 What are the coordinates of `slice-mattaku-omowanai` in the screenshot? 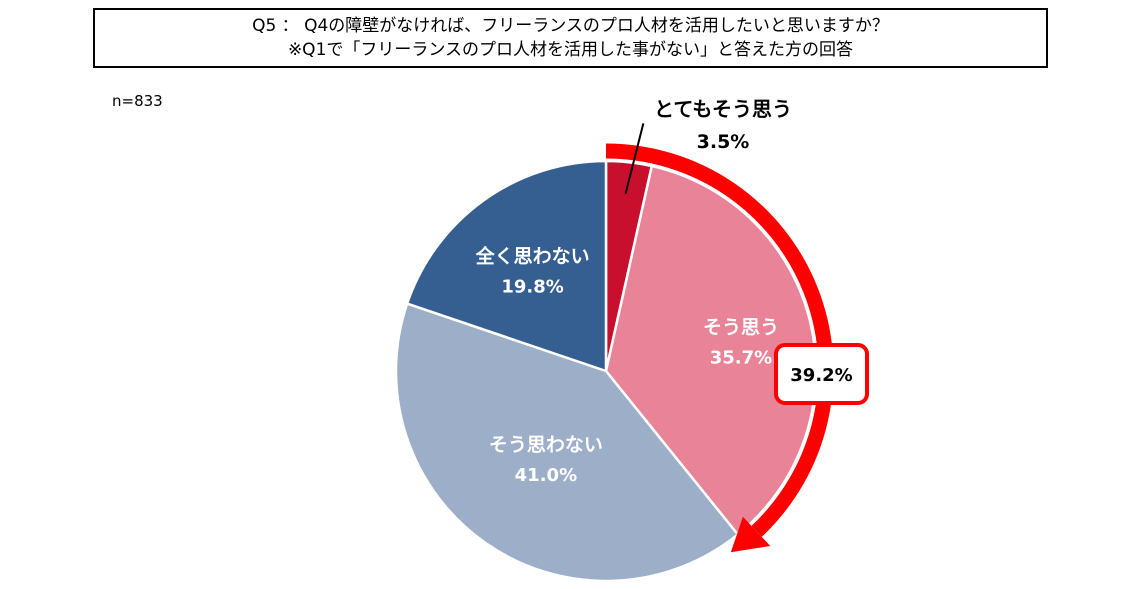 It's located at (506, 266).